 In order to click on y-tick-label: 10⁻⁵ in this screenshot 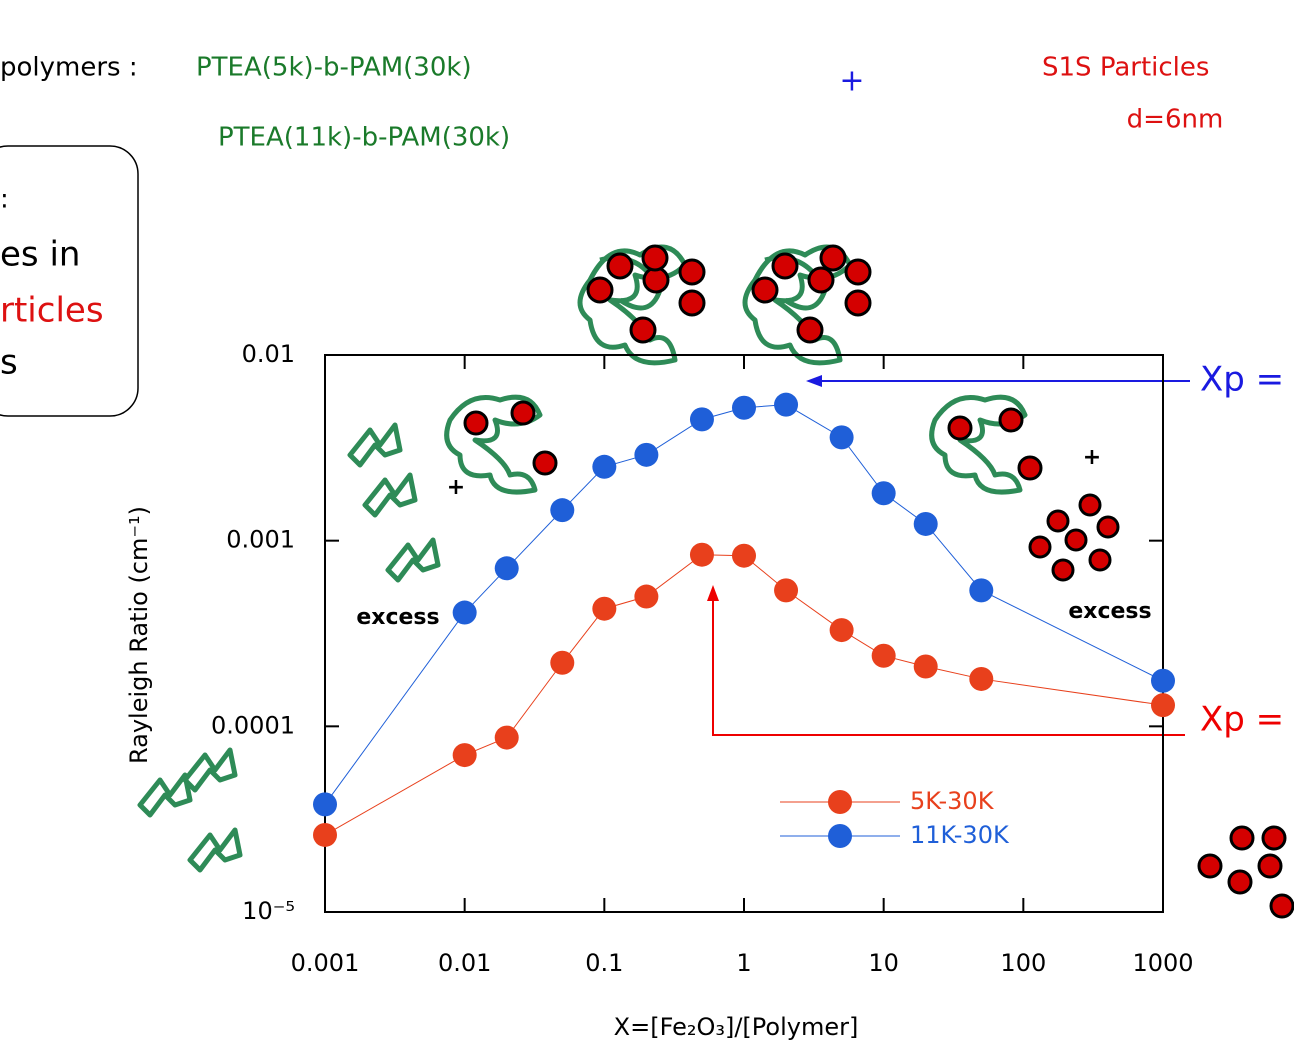, I will do `click(268, 911)`.